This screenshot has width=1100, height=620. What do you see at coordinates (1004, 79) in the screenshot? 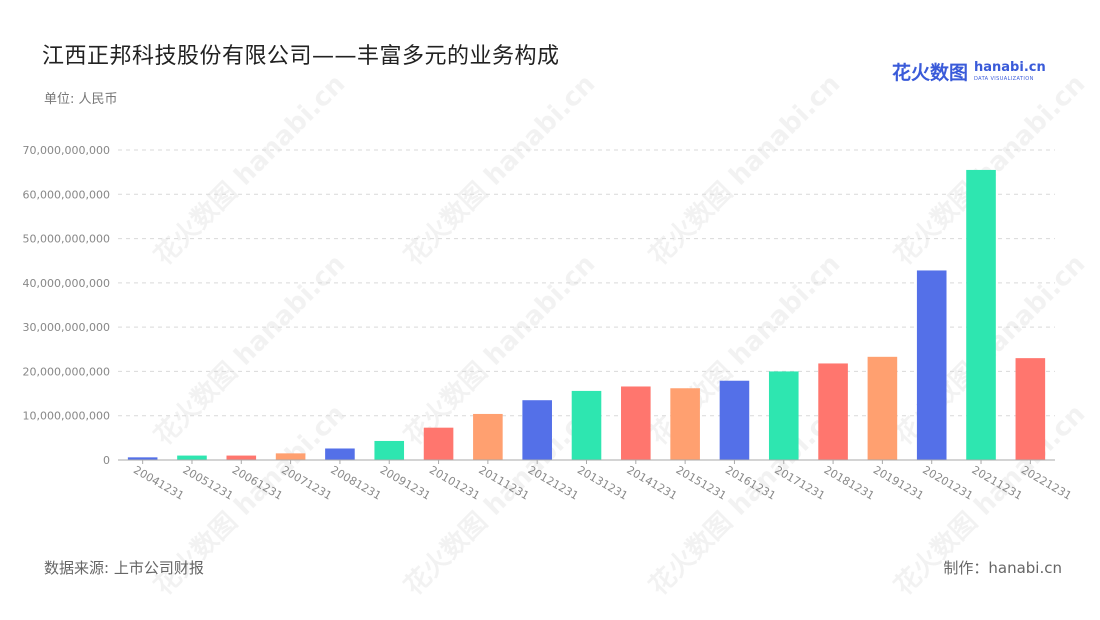
I see `logo-tagline: DATA VISUALIZATION` at bounding box center [1004, 79].